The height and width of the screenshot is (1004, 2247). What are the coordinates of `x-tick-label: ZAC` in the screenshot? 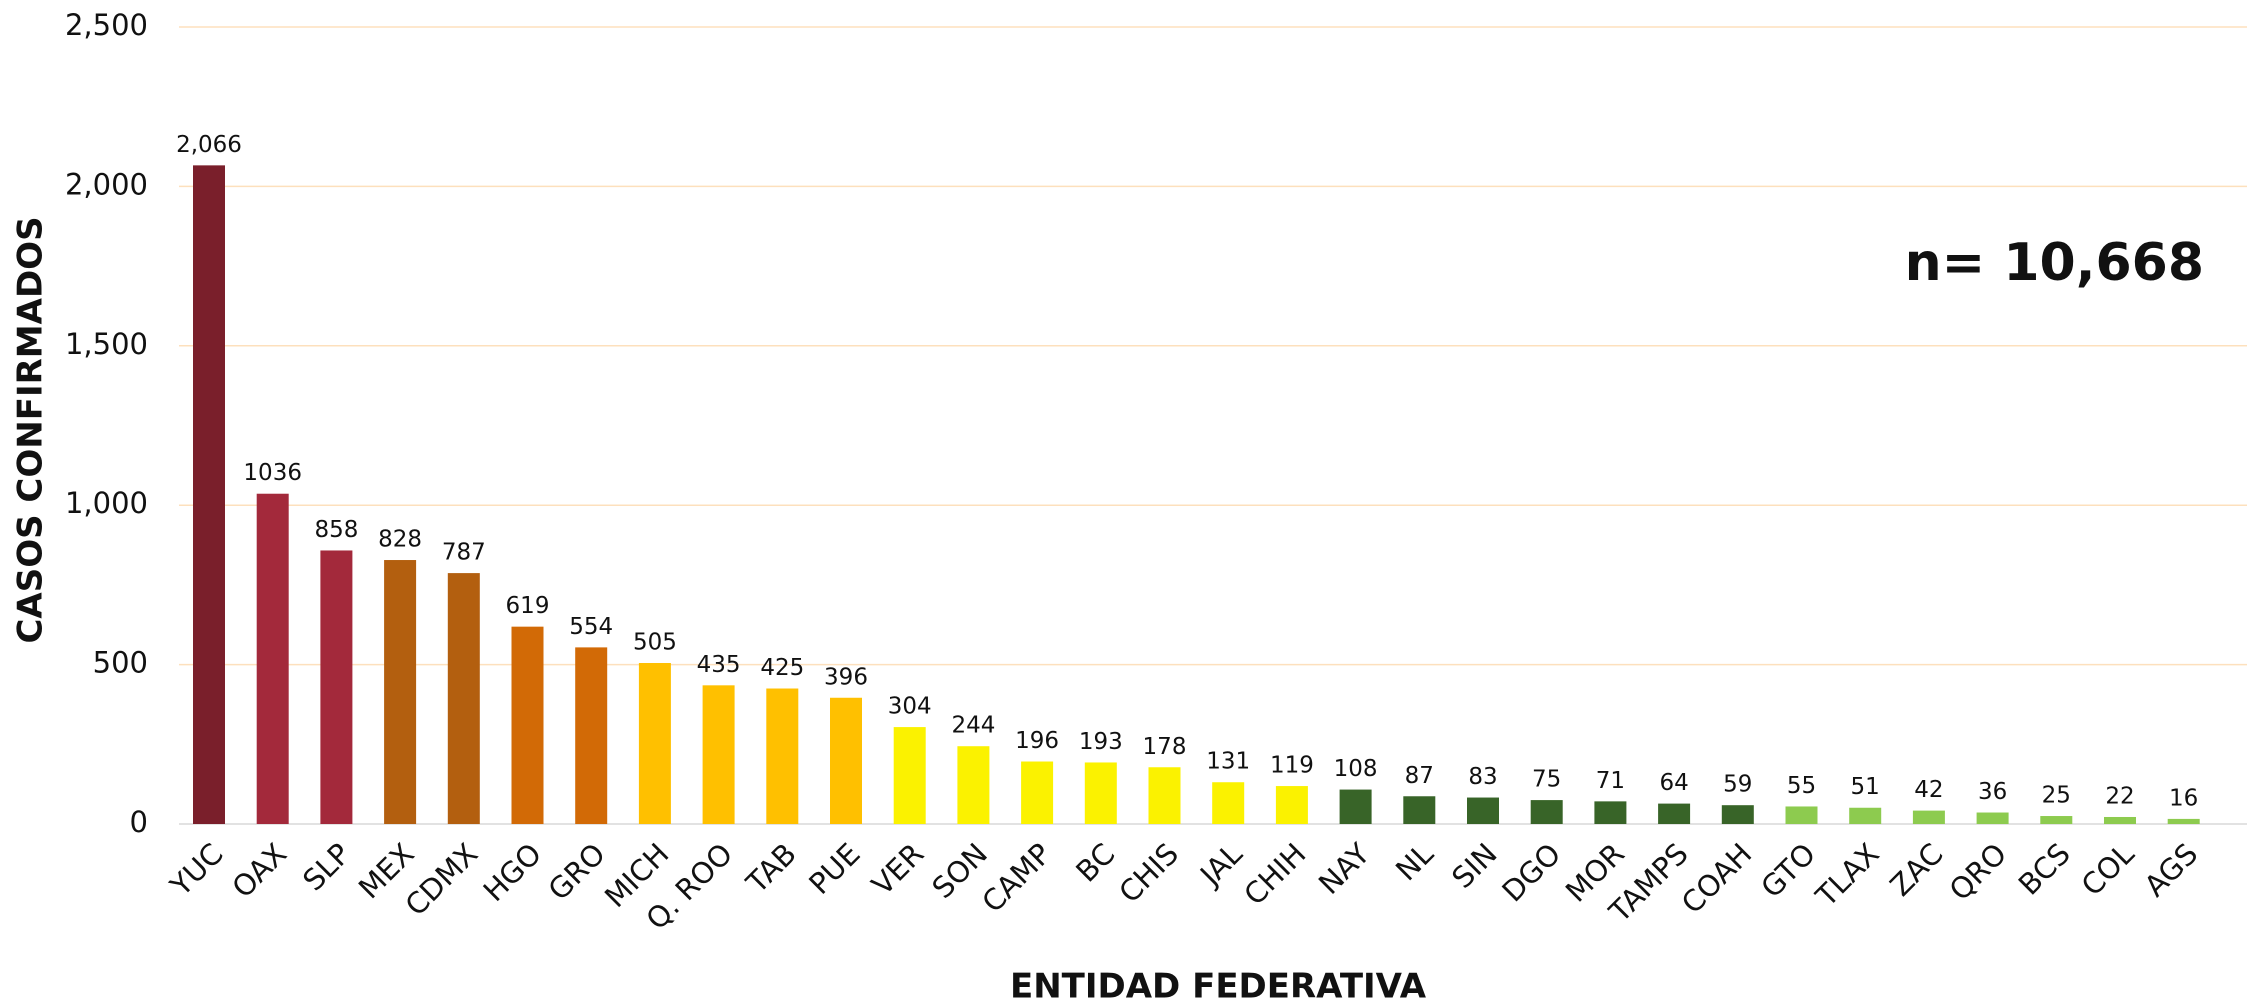 It's located at (1916, 870).